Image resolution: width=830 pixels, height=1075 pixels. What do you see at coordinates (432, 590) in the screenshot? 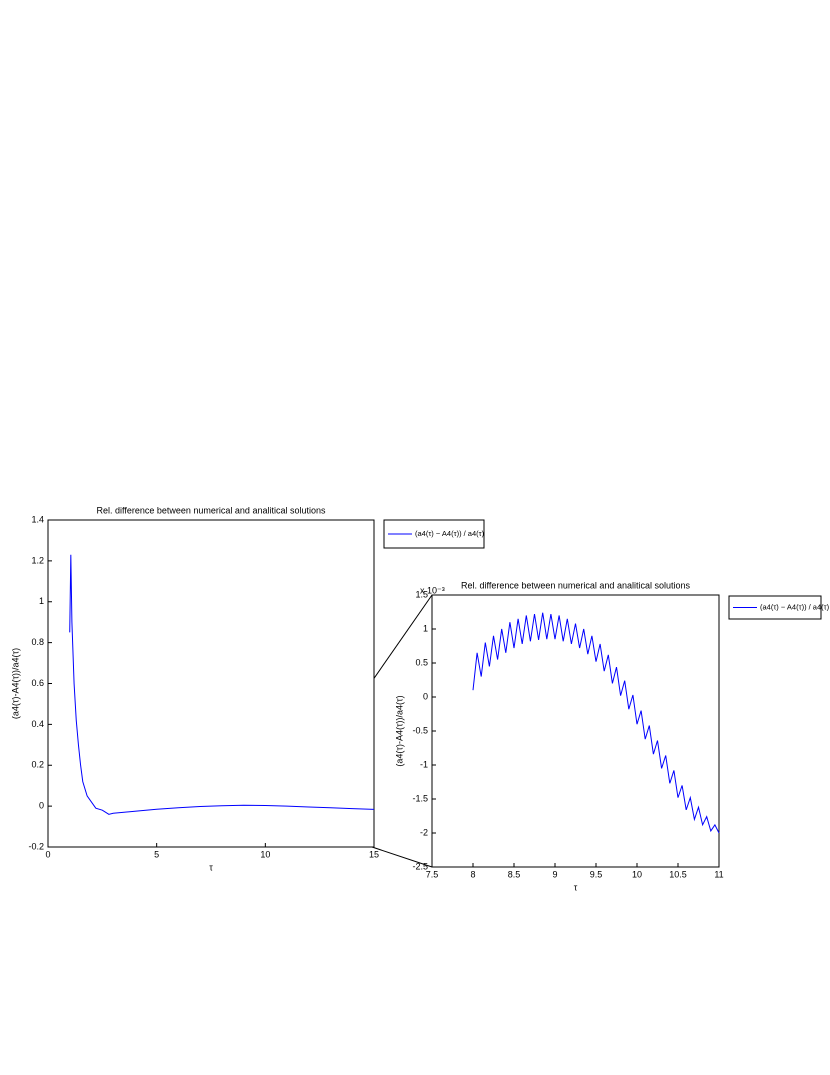
I see `y-scale-label: x 10⁻³` at bounding box center [432, 590].